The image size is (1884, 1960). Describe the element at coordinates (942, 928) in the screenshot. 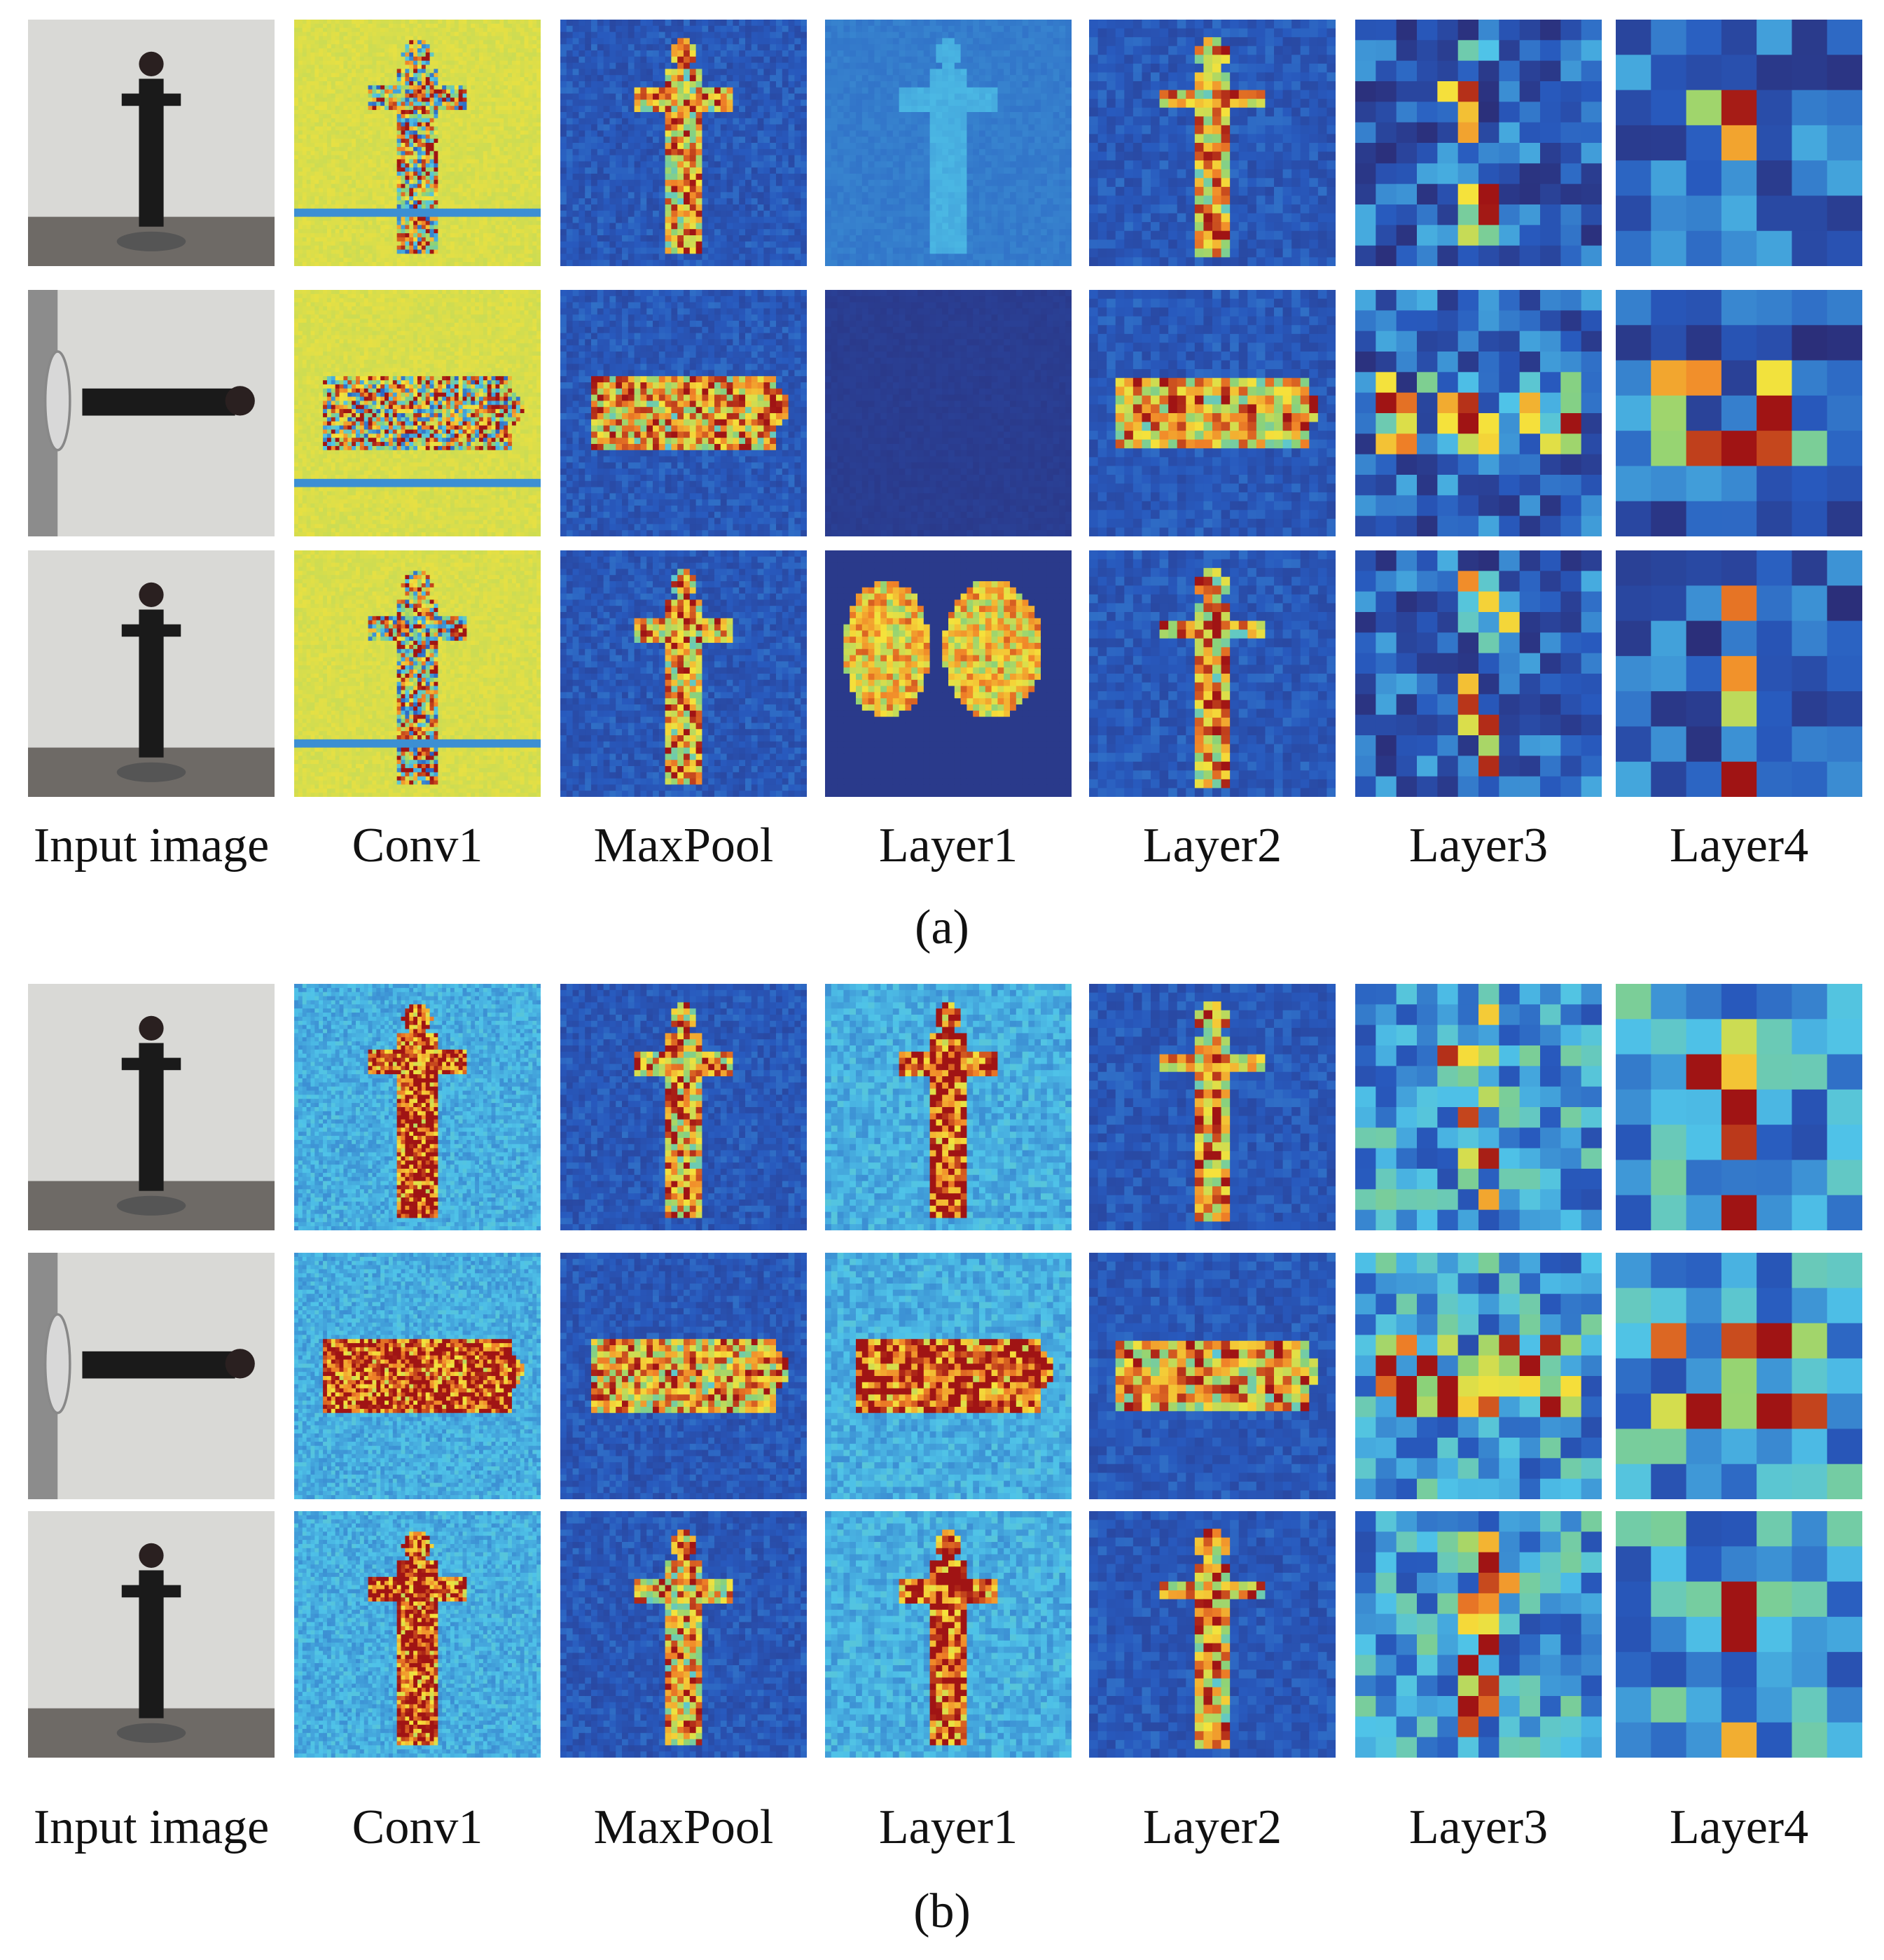

I see `panel-caption: (a)` at that location.